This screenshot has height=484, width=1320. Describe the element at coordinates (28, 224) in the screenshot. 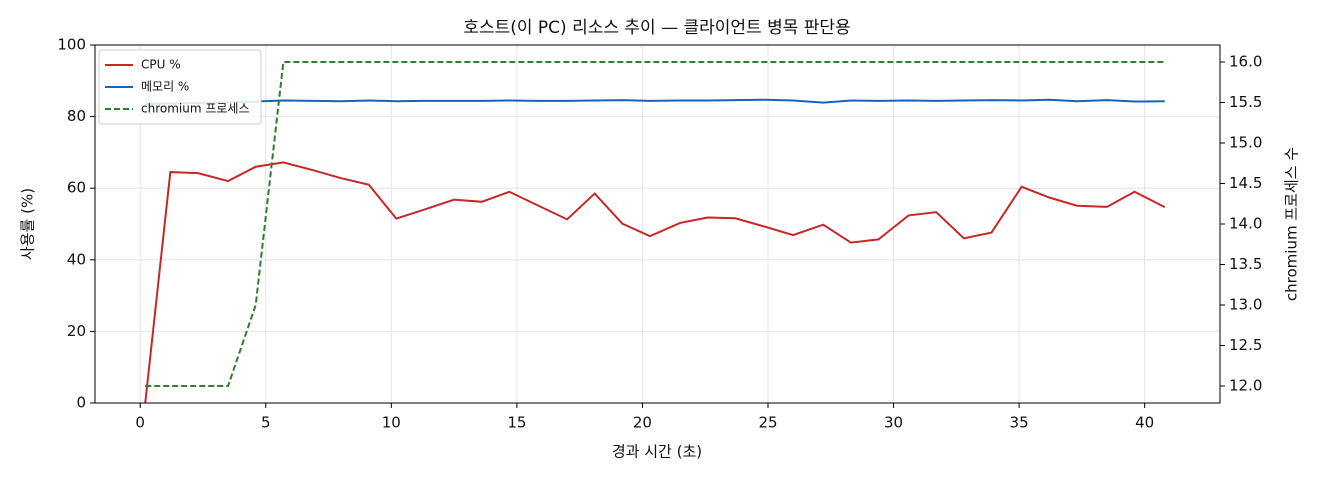

I see `y-axis-label: 사용률 (%)` at that location.